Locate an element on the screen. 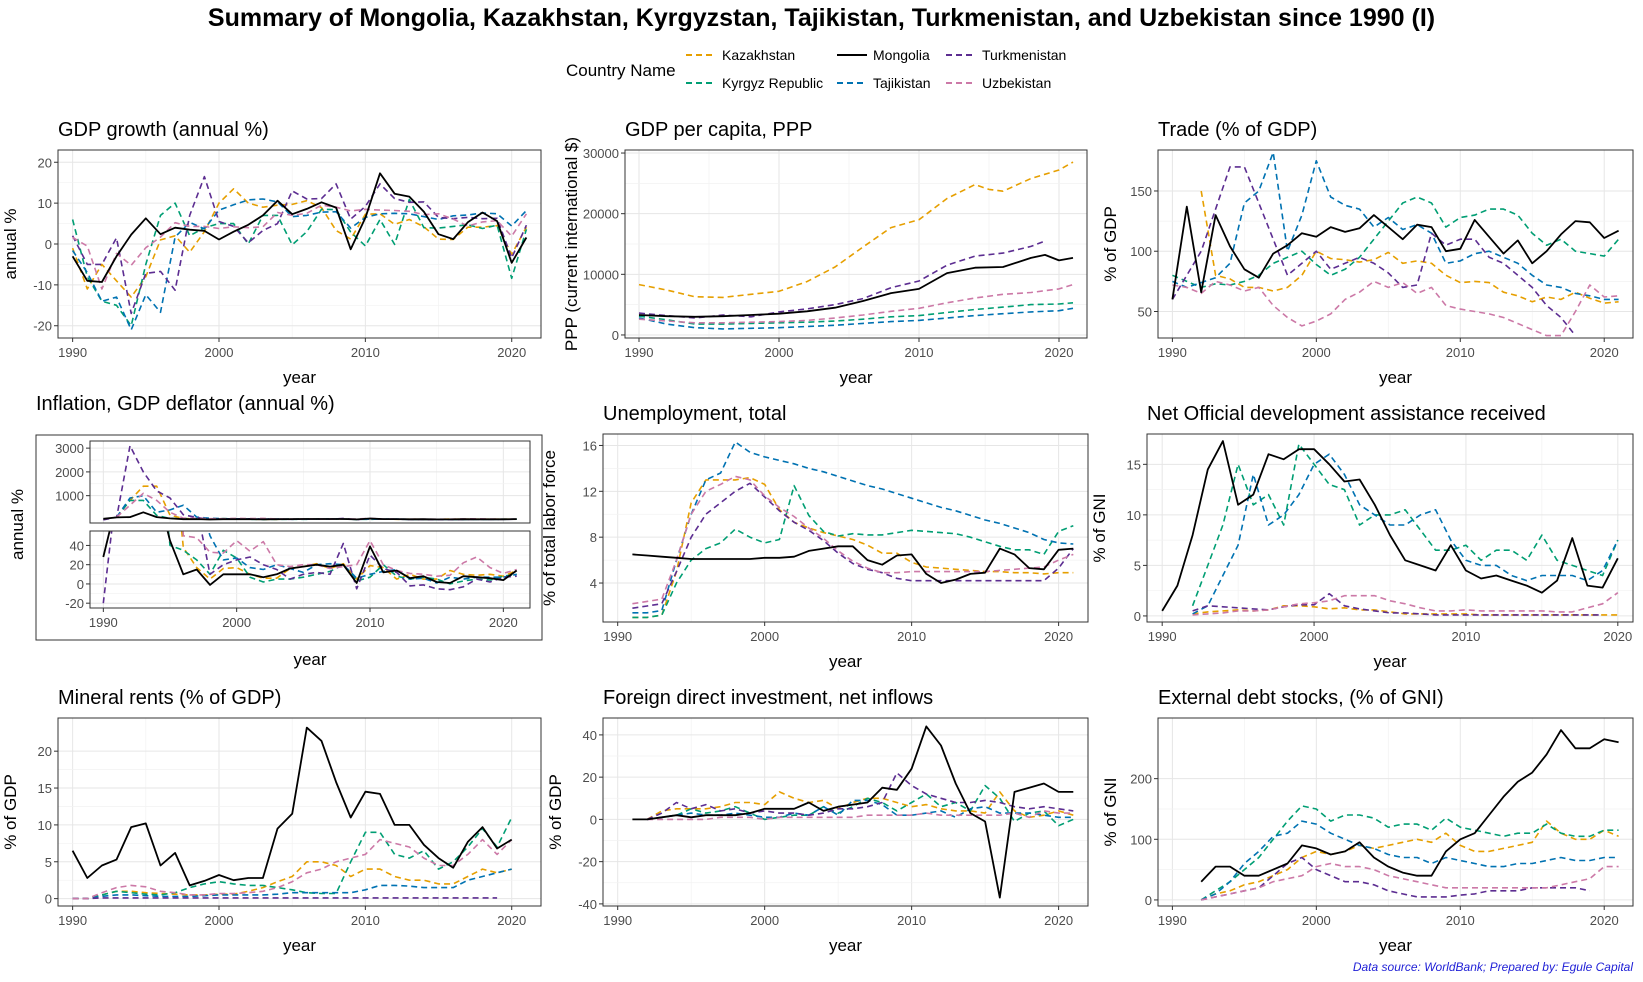 The image size is (1643, 982). legend-label: Uzbekistan is located at coordinates (1017, 83).